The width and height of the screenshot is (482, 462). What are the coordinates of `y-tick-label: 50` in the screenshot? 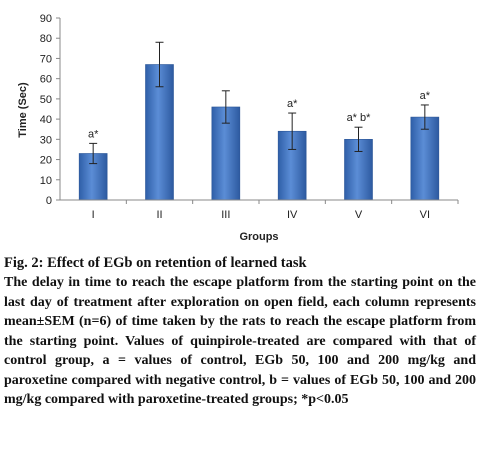 It's located at (46, 100).